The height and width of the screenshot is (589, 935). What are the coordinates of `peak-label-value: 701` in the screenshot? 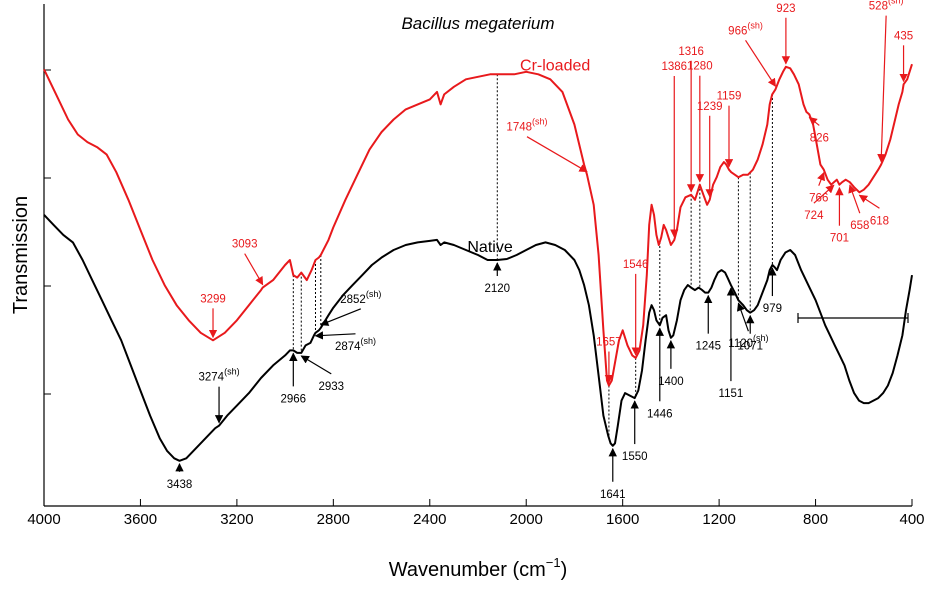 It's located at (839, 239).